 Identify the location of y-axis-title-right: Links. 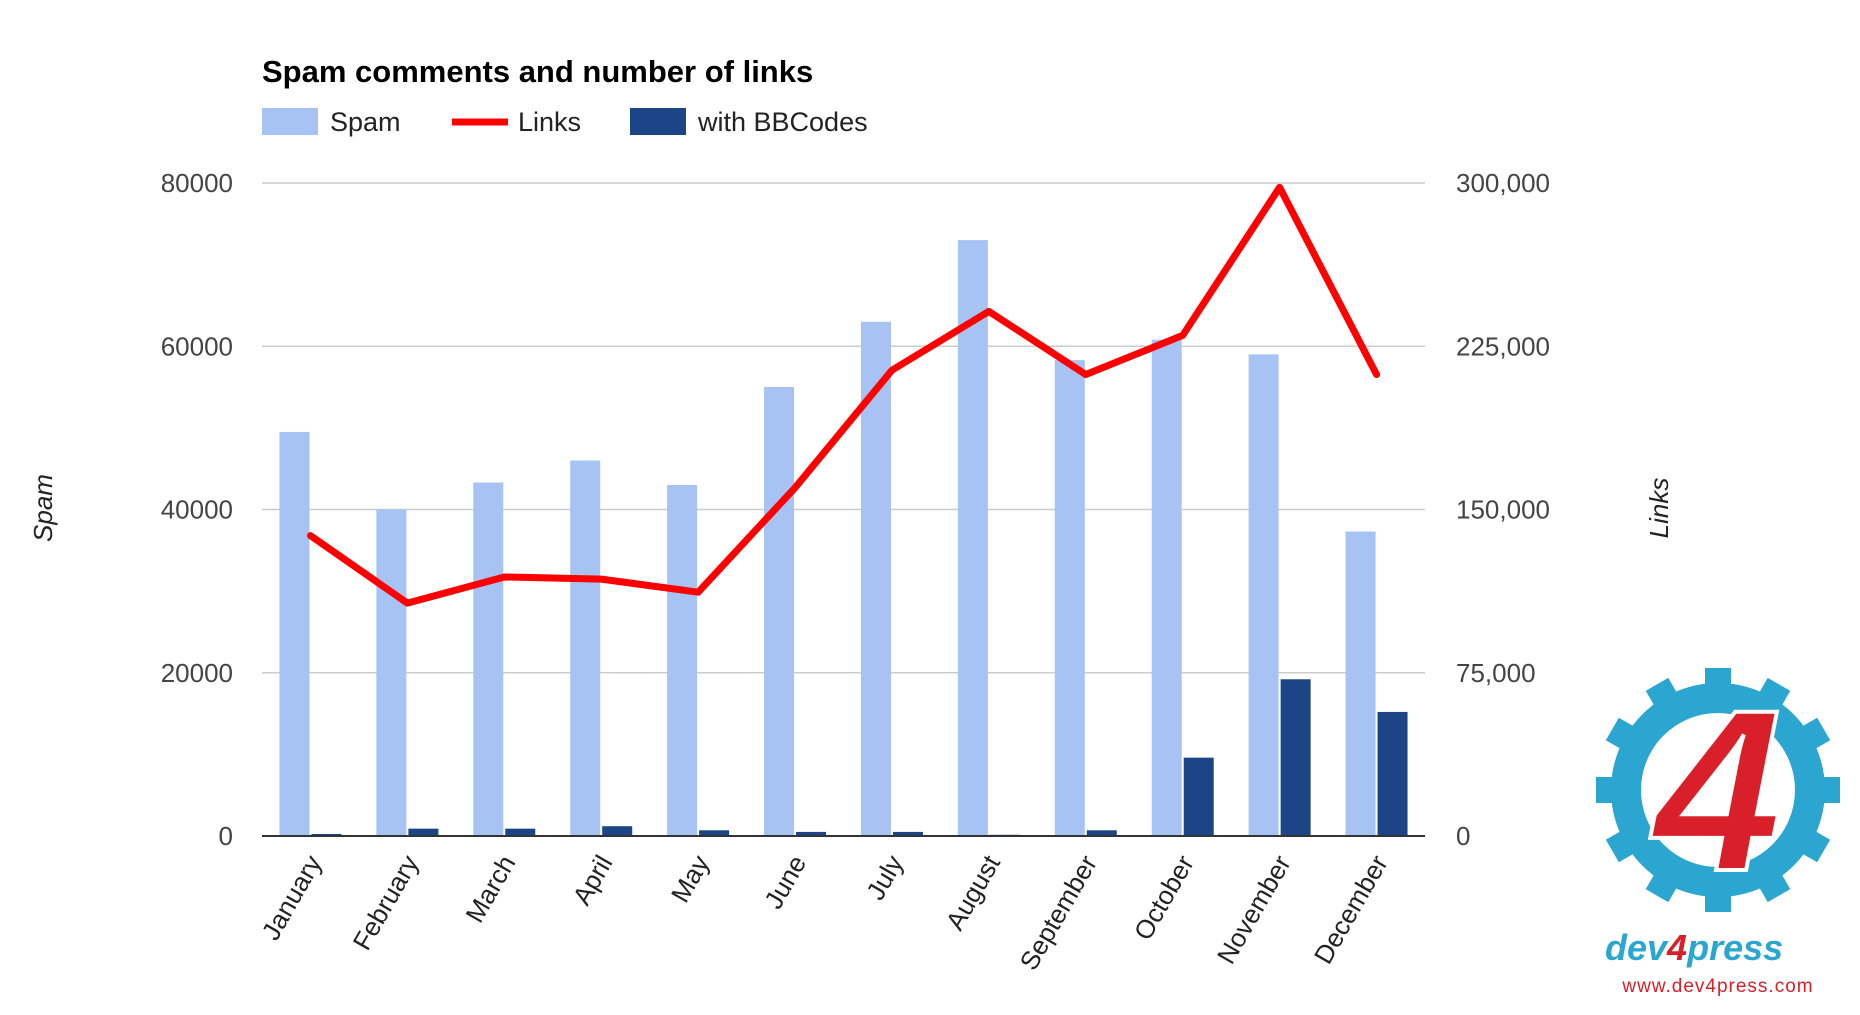
(1659, 508).